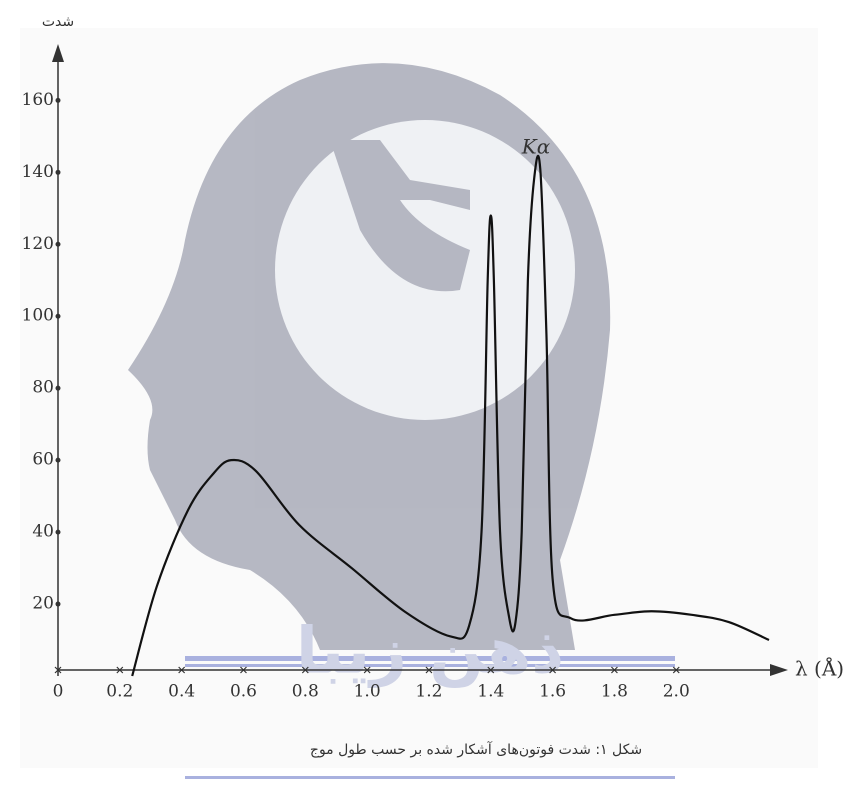 The width and height of the screenshot is (866, 789). I want to click on y-tick-label: 20, so click(43, 604).